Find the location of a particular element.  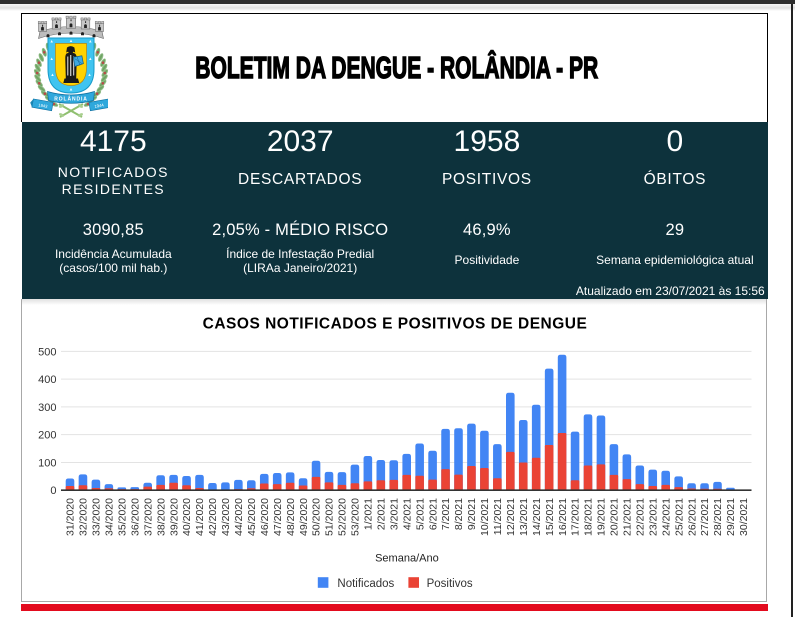

svg-text: 49/2020 is located at coordinates (304, 516).